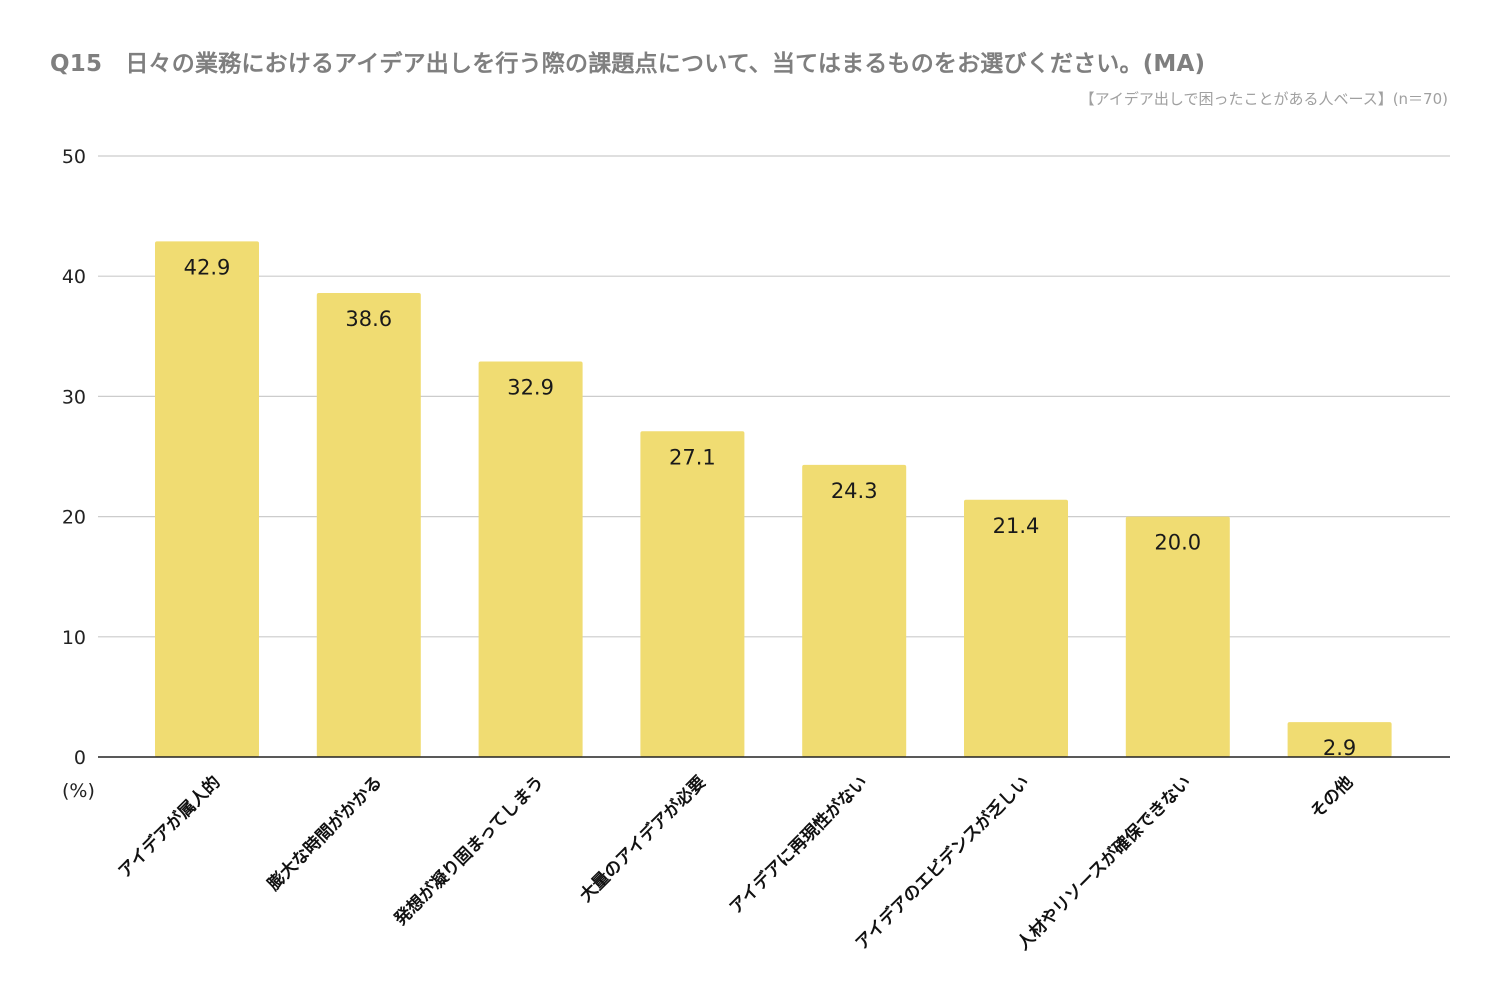 The image size is (1500, 1007). Describe the element at coordinates (207, 267) in the screenshot. I see `bar-value-label: 42.9` at that location.